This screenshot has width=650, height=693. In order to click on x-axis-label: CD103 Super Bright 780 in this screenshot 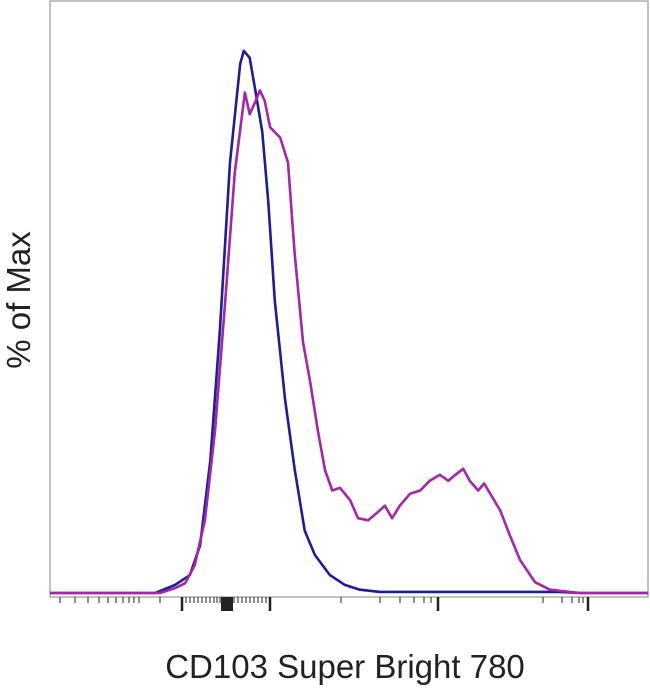, I will do `click(345, 666)`.